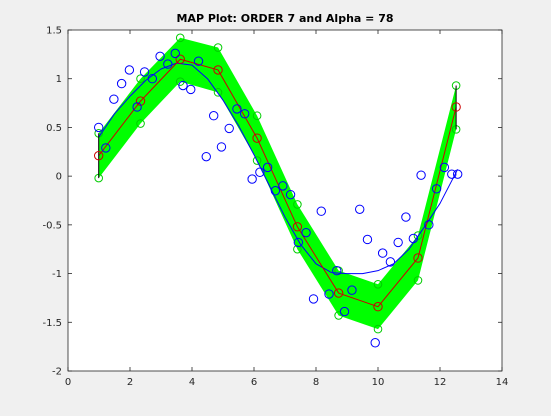  I want to click on x-tick-label: 4, so click(192, 382).